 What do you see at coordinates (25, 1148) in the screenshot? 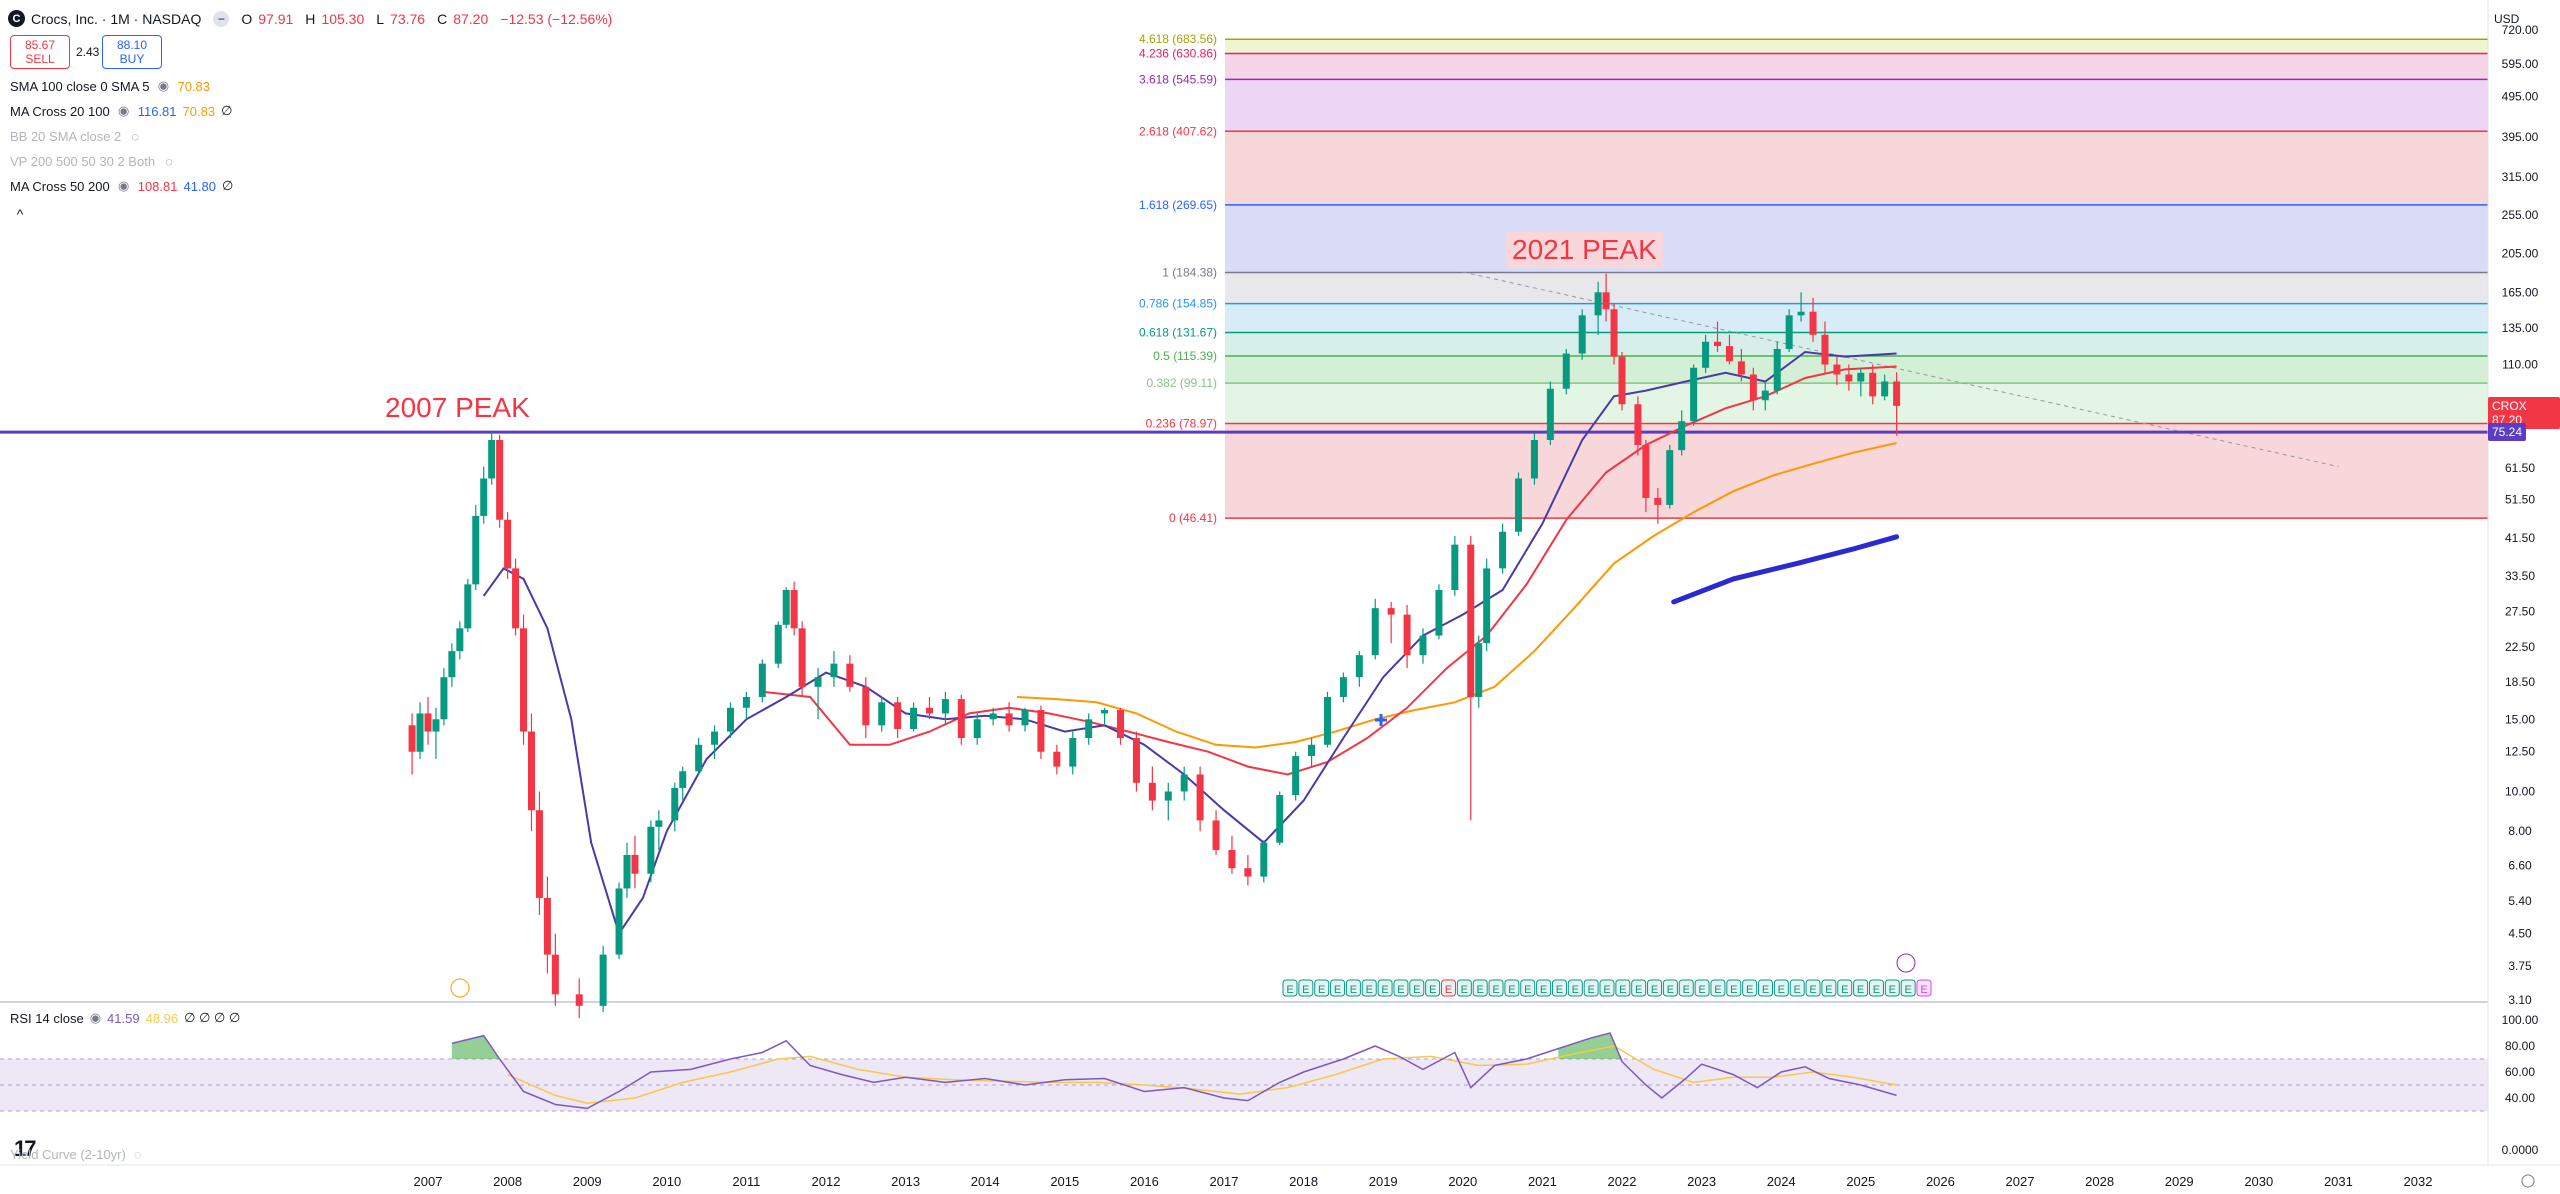
I see `tradingview-logo-icon: 17` at bounding box center [25, 1148].